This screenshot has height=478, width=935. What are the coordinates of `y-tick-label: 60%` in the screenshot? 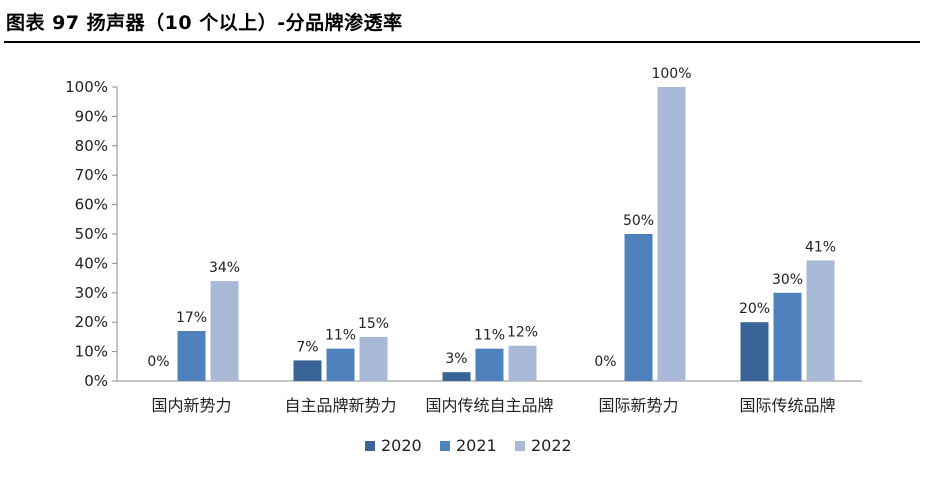 It's located at (91, 205).